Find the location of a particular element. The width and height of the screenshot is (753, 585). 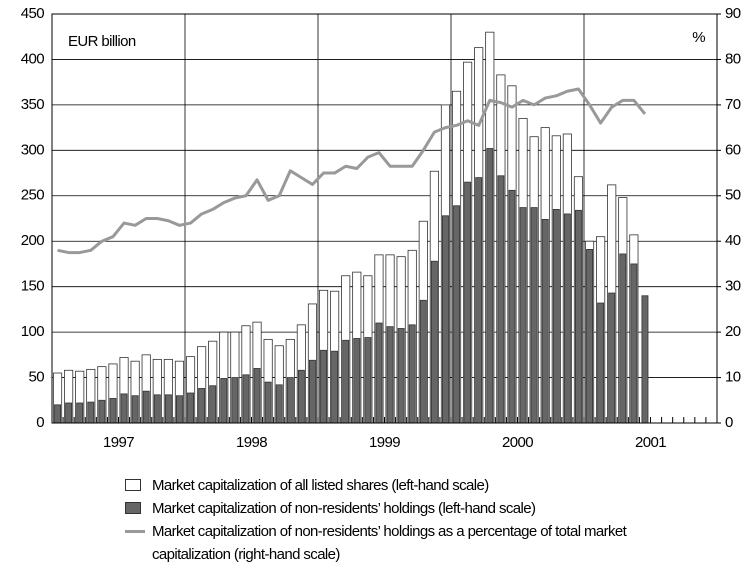

x-tick-label: 2001 is located at coordinates (650, 442).